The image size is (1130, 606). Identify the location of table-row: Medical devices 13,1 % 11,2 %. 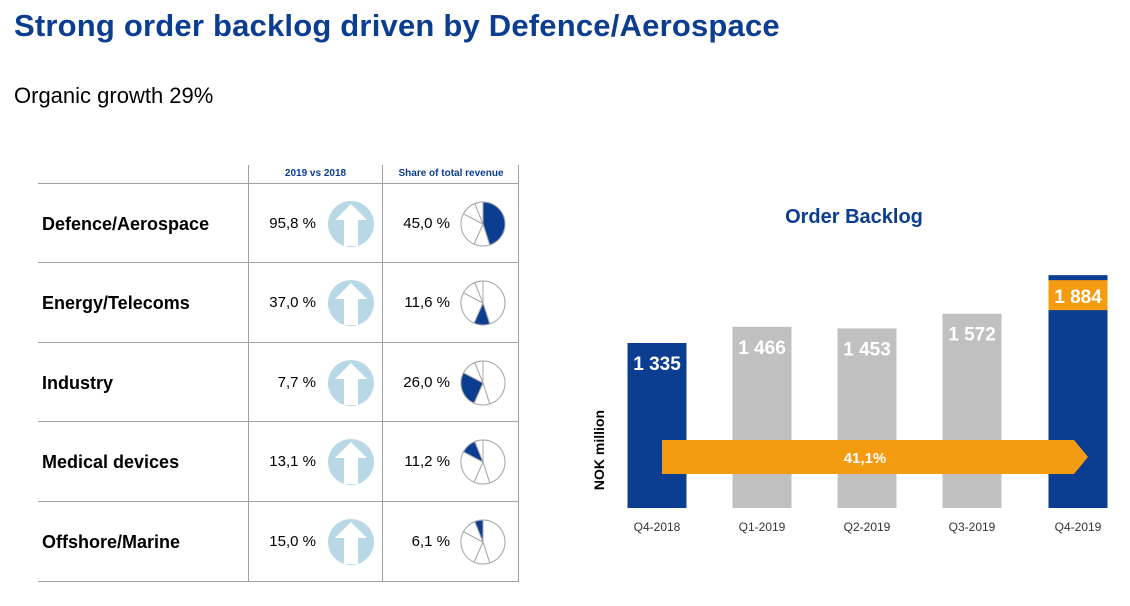
(278, 462).